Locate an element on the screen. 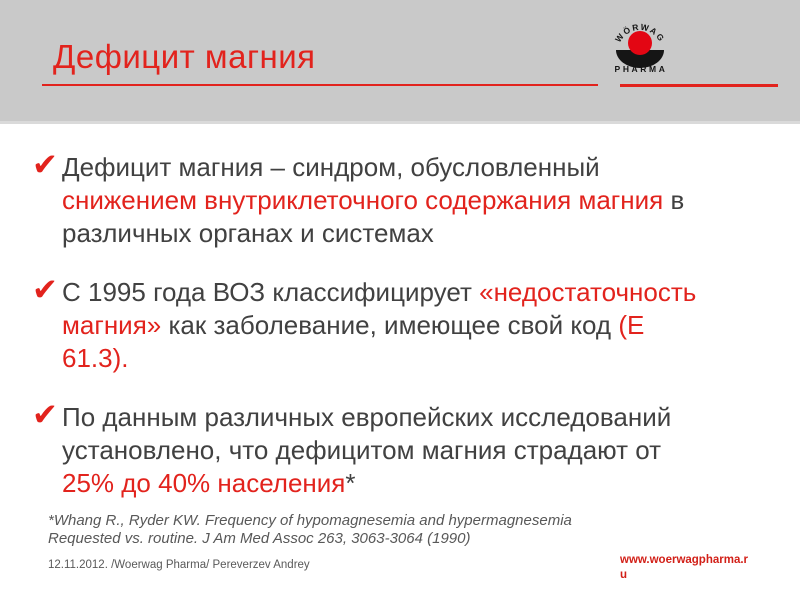 The image size is (800, 600). text-segment: 61.3). is located at coordinates (95, 358).